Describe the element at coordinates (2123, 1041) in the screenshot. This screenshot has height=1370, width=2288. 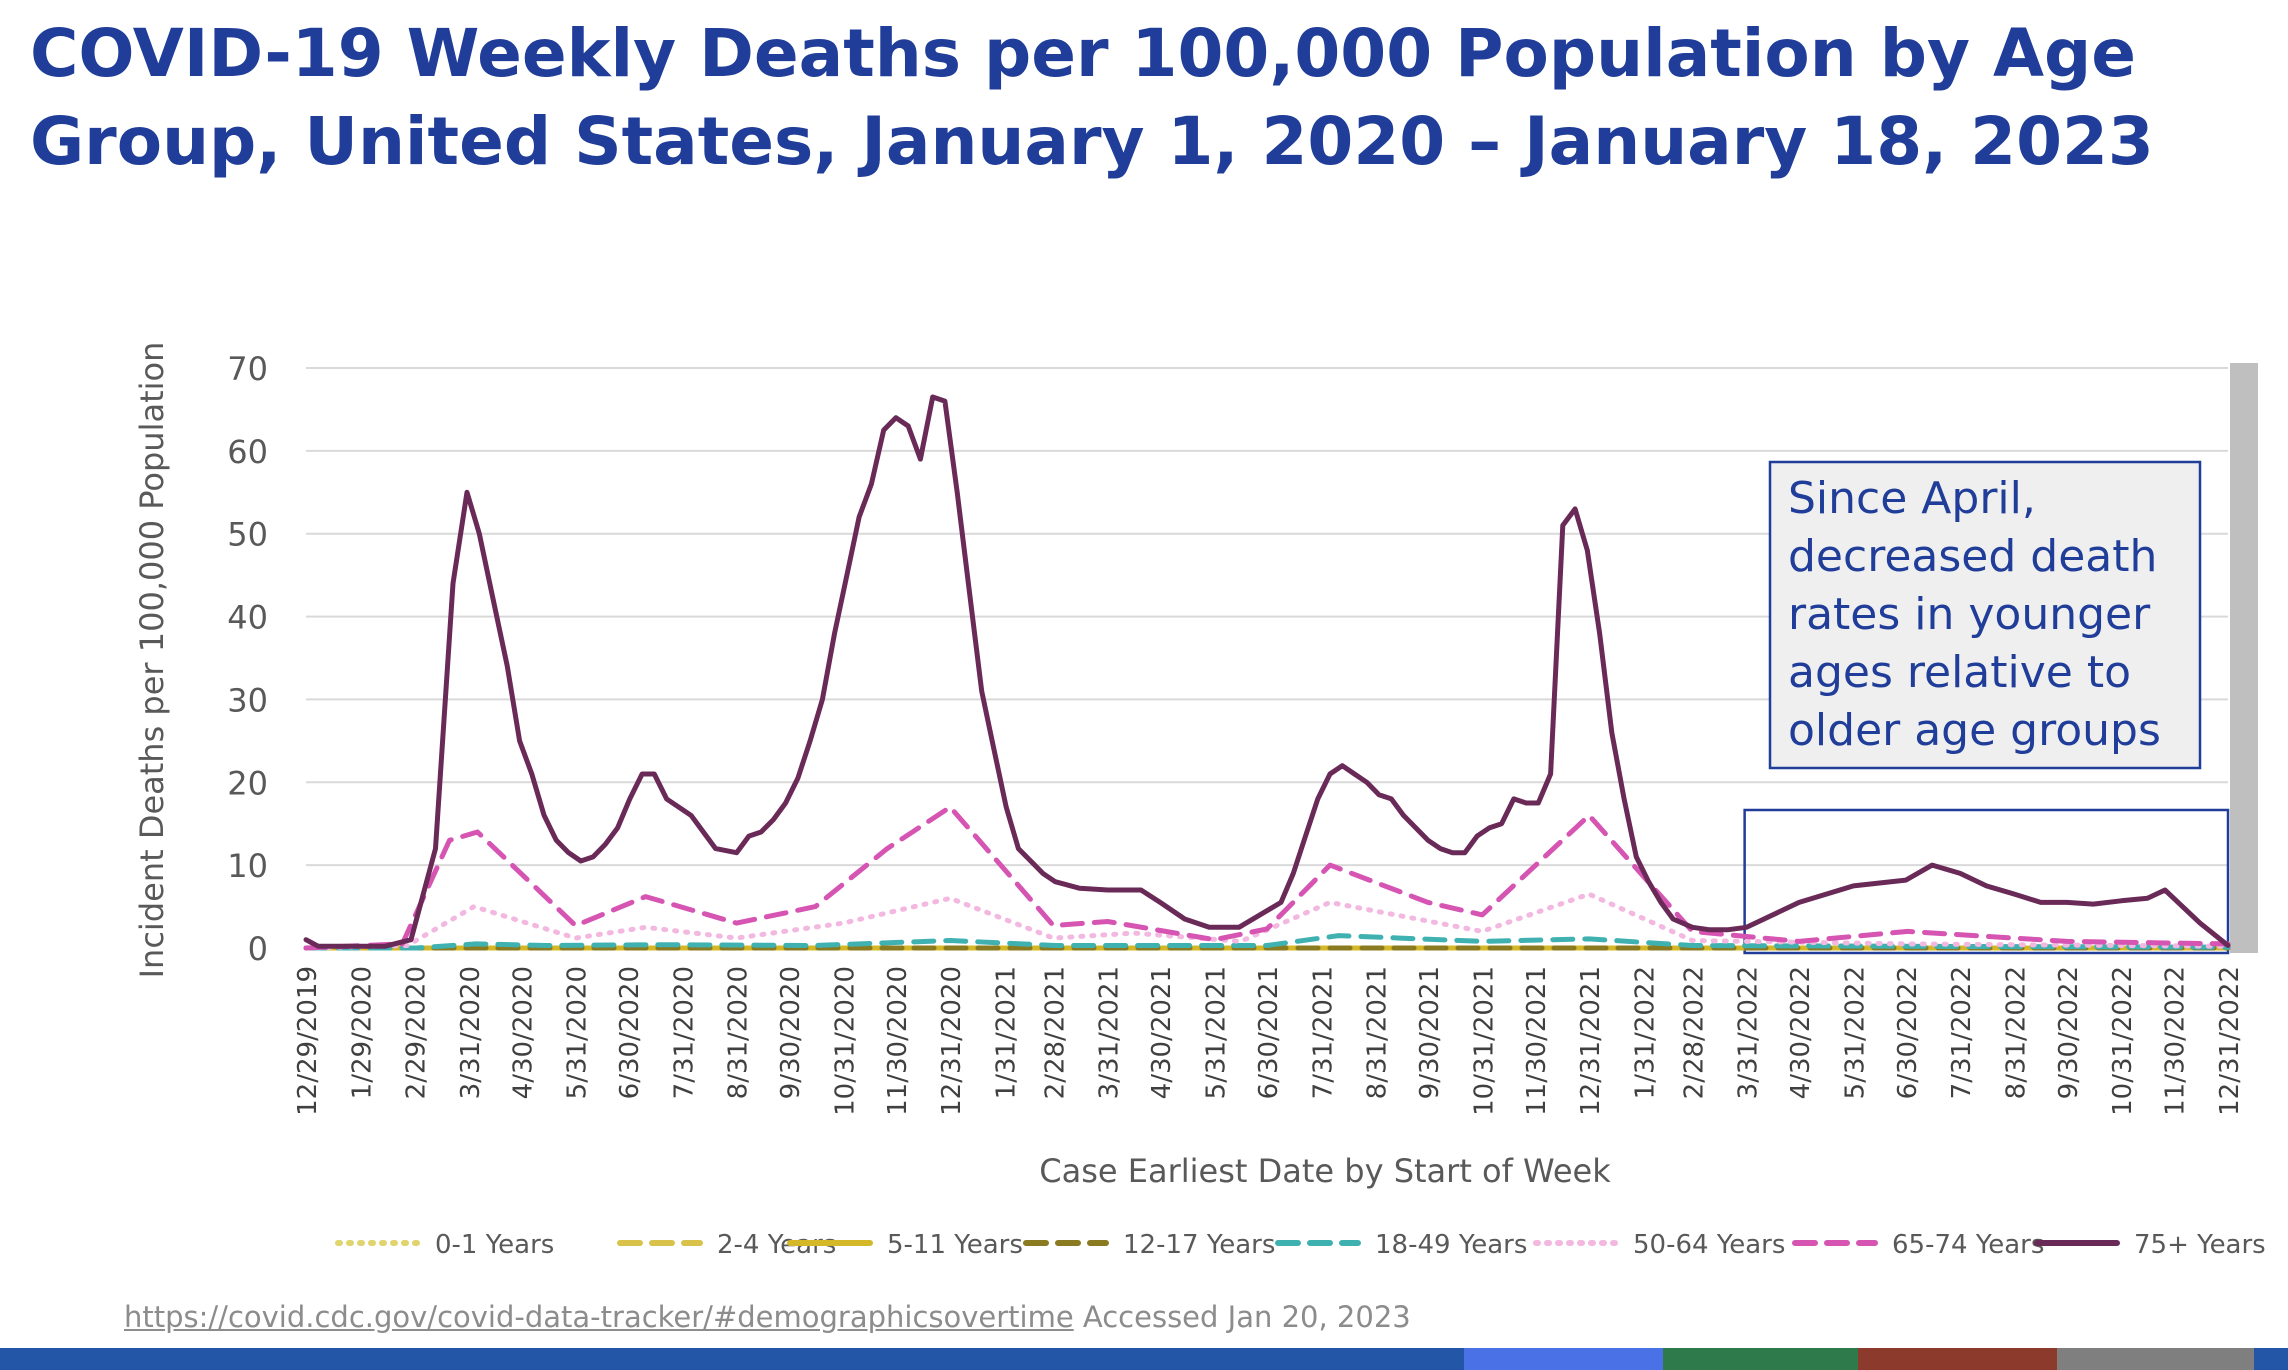
I see `x-tick-label: 10/31/2022` at that location.